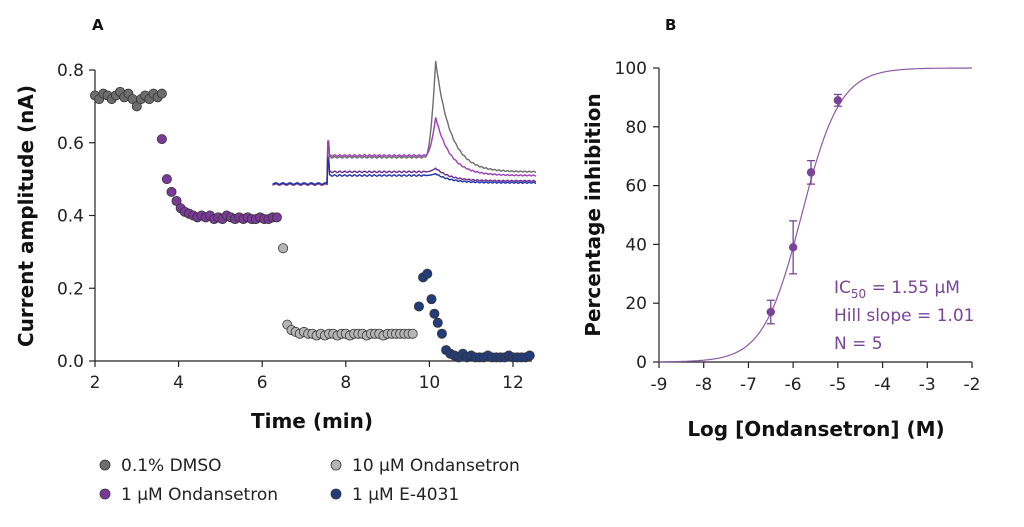  I want to click on y-tick-label-a: 0.4, so click(70, 217).